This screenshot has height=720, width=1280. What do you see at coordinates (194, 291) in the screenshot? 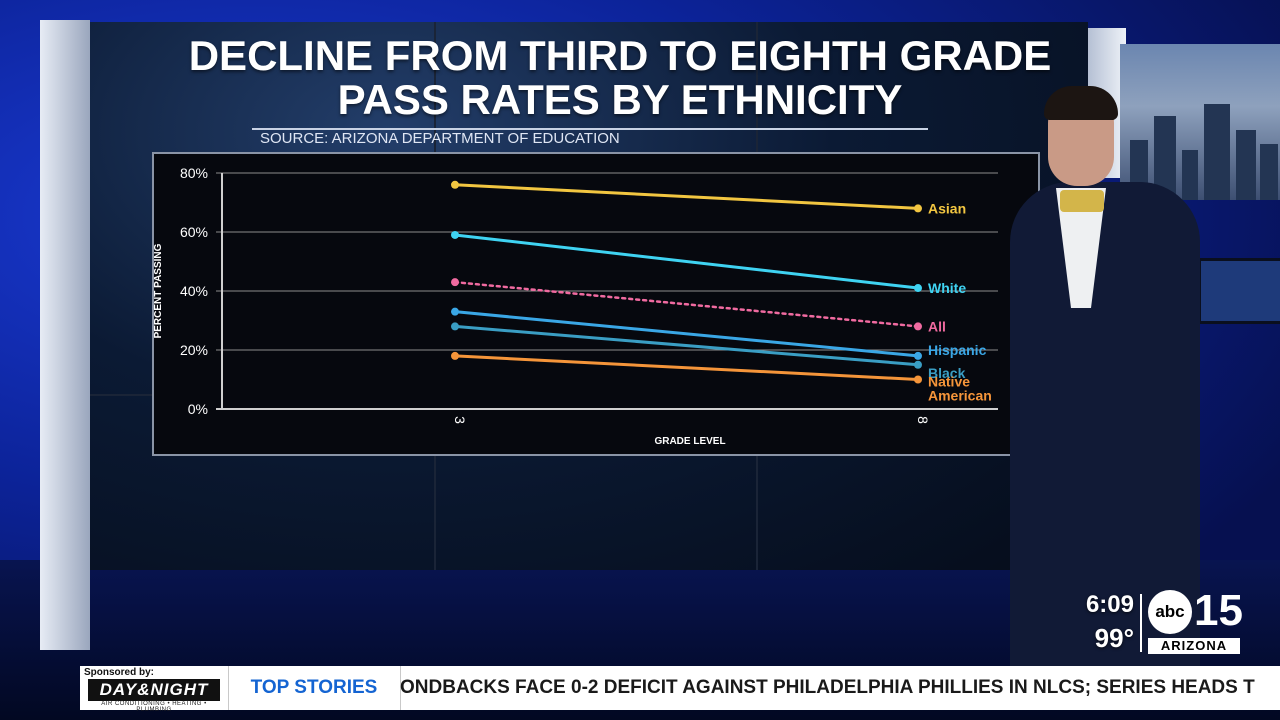
I see `y-tick-label: 40%` at bounding box center [194, 291].